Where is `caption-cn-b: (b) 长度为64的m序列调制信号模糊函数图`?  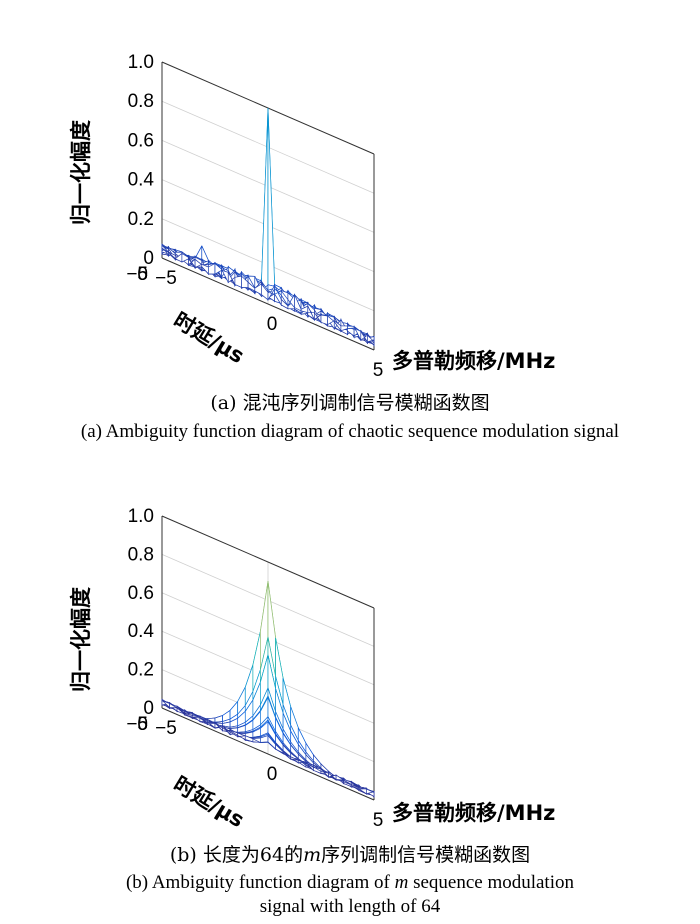 caption-cn-b: (b) 长度为64的m序列调制信号模糊函数图 is located at coordinates (350, 853).